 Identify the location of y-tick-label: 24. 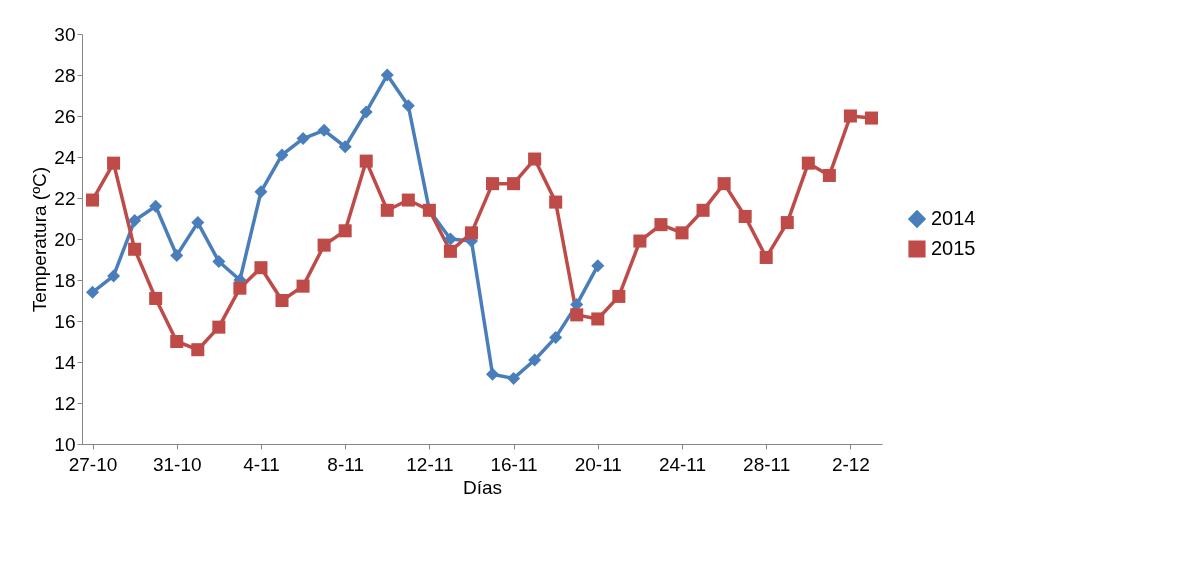
(65, 157).